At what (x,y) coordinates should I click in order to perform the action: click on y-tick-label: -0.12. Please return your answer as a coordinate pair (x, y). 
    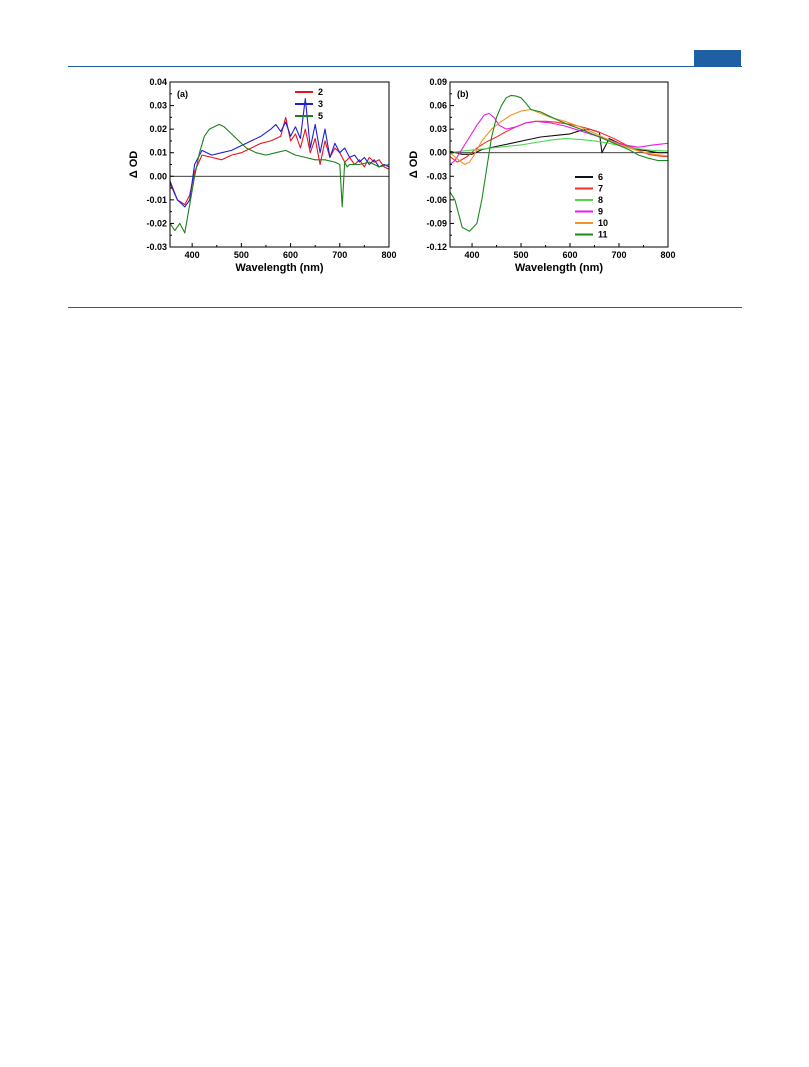
    Looking at the image, I should click on (436, 247).